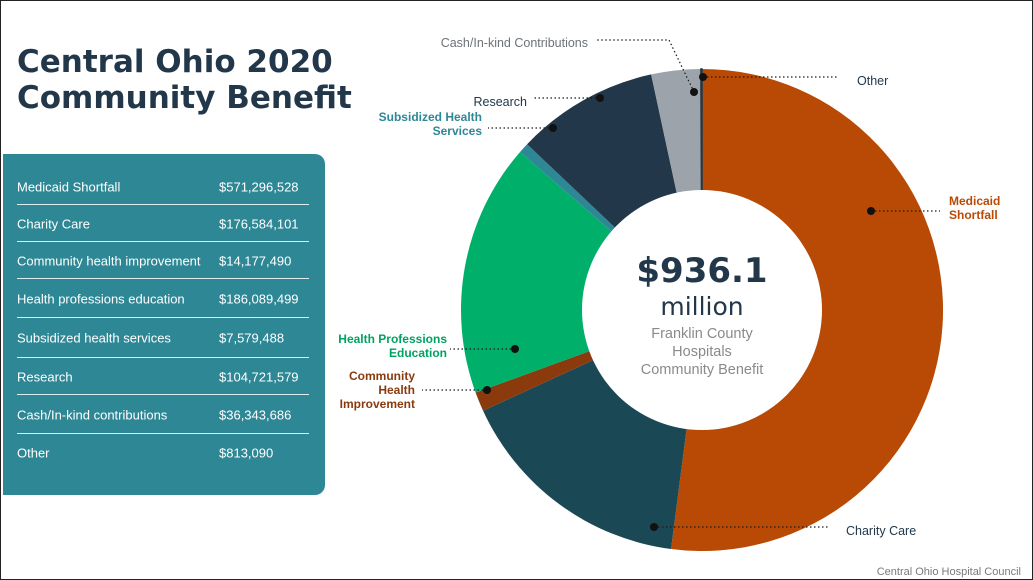 The height and width of the screenshot is (580, 1033). Describe the element at coordinates (69, 186) in the screenshot. I see `row-label: Medicaid Shortfall` at that location.